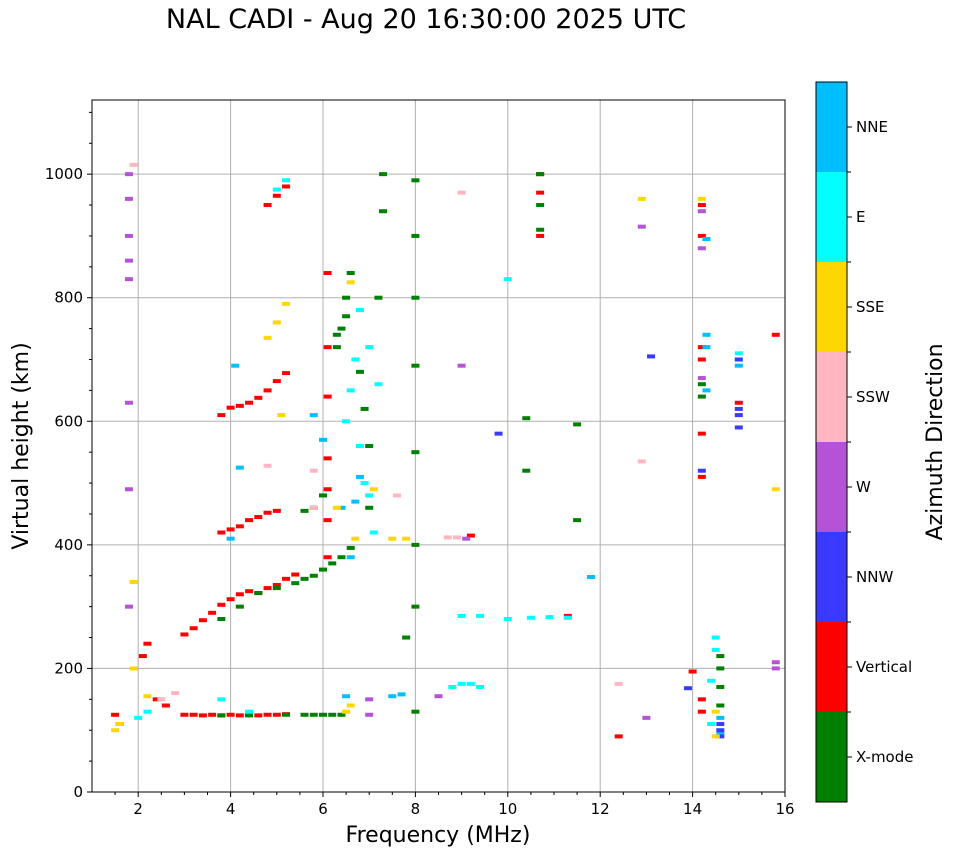 The height and width of the screenshot is (857, 958). Describe the element at coordinates (68, 545) in the screenshot. I see `y-tick-label: 400` at that location.